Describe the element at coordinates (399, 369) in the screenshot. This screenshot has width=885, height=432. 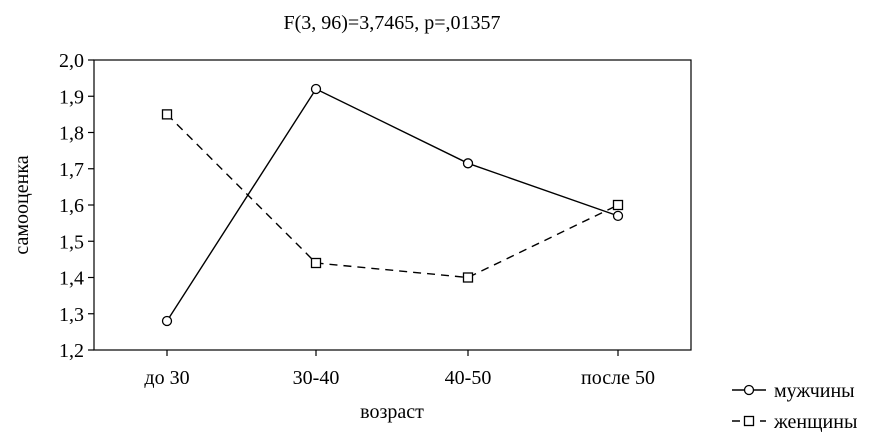
I see `x-axis: до 30 30-40 40-50 после 50` at that location.